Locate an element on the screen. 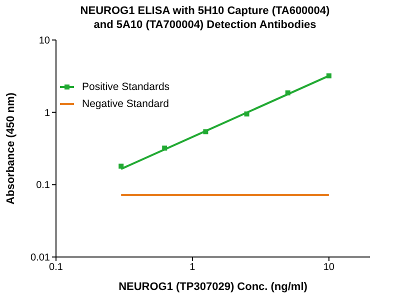 The image size is (397, 300). x-tick-label: 1 is located at coordinates (193, 268).